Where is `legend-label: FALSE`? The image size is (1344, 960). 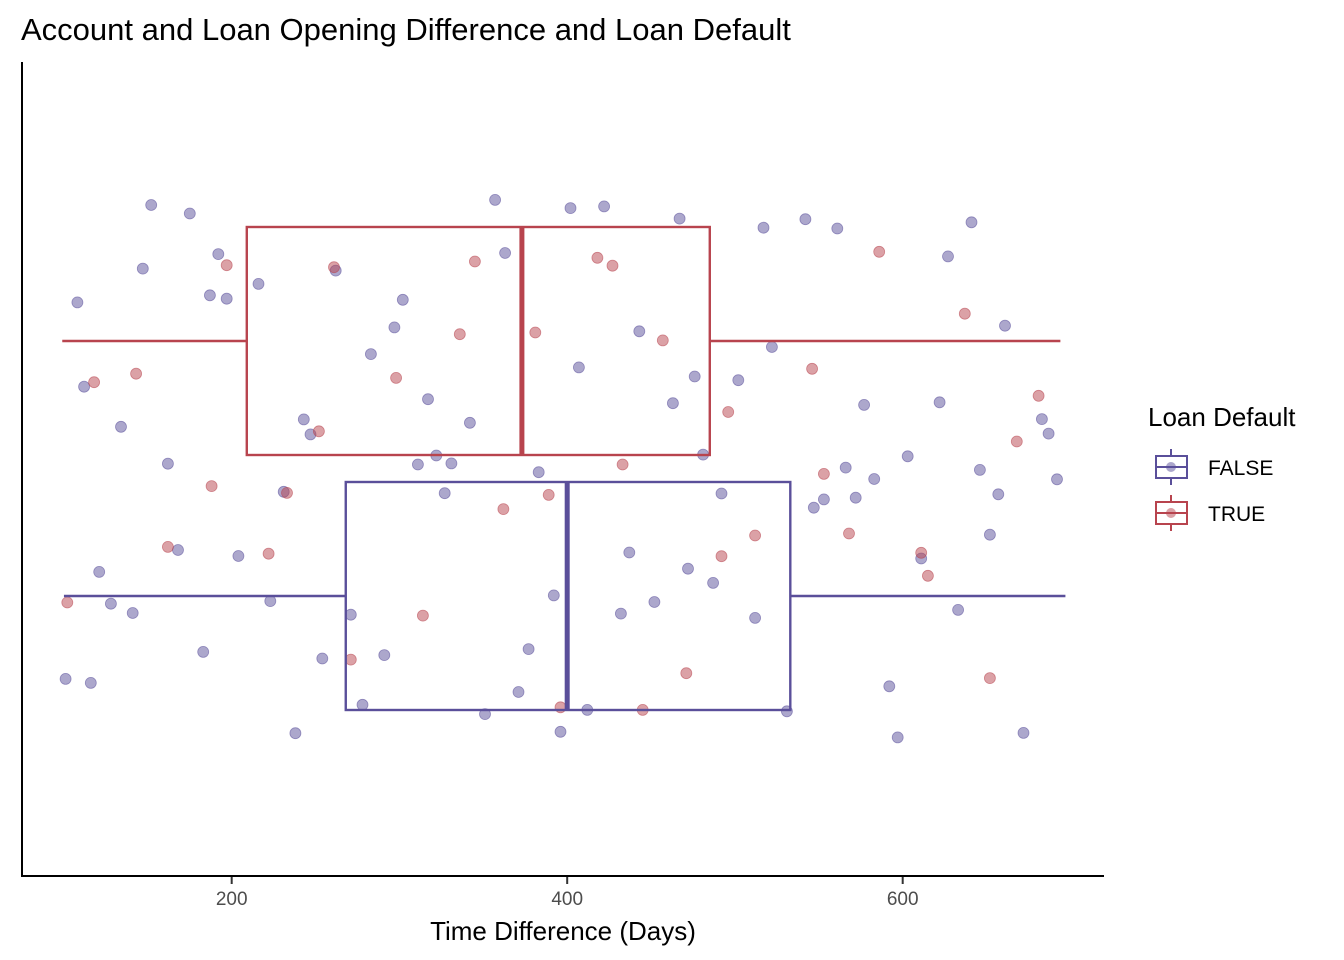 legend-label: FALSE is located at coordinates (1240, 468).